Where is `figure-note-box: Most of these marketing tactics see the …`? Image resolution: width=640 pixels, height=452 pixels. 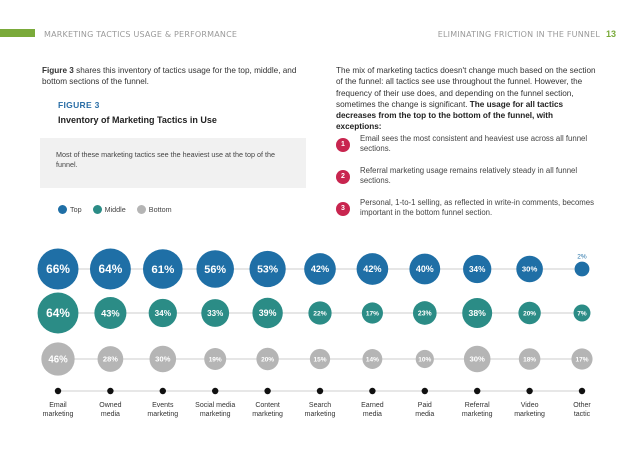 figure-note-box: Most of these marketing tactics see the … is located at coordinates (173, 163).